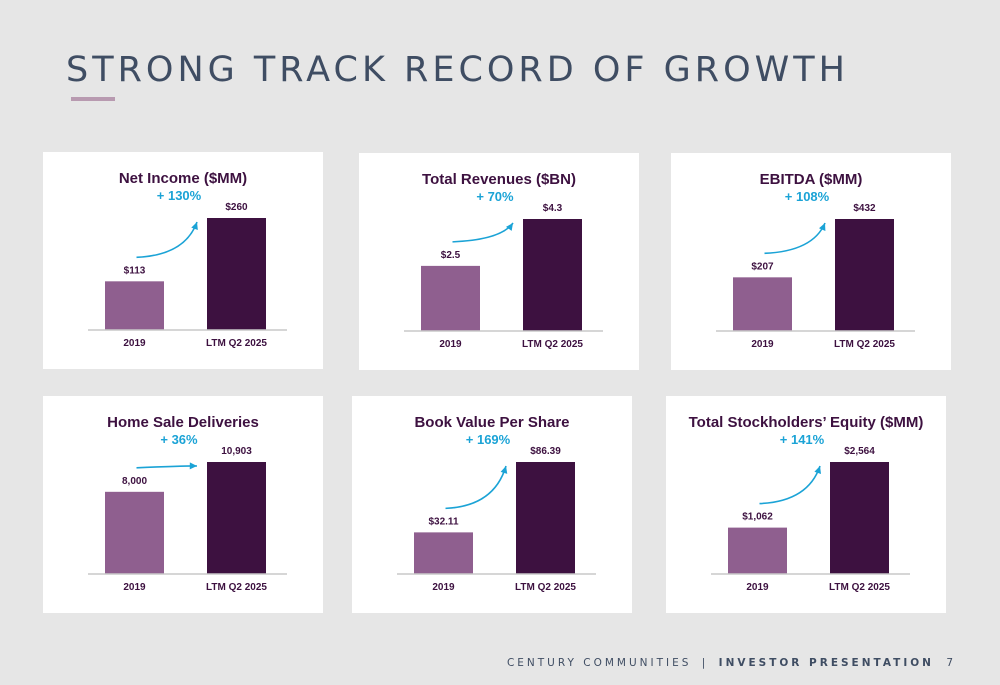 Image resolution: width=1000 pixels, height=685 pixels. Describe the element at coordinates (179, 195) in the screenshot. I see `growth-label: + 130%` at that location.